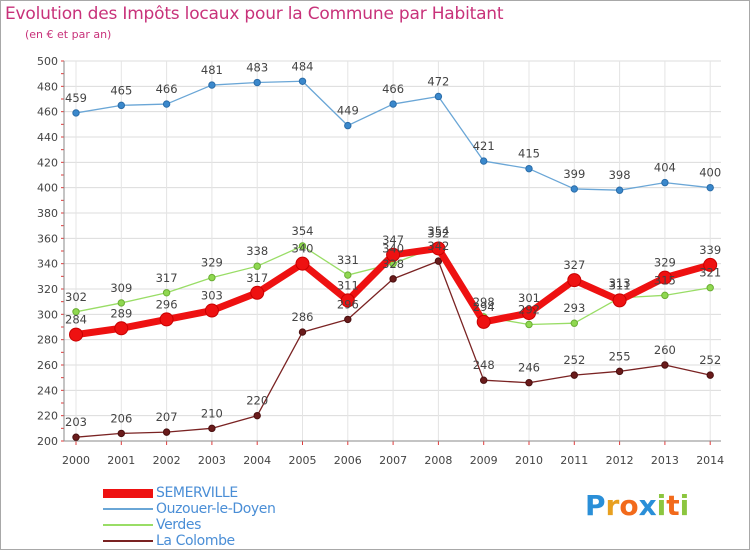 This screenshot has width=750, height=551. Describe the element at coordinates (47, 441) in the screenshot. I see `y-tick-label: 200` at that location.